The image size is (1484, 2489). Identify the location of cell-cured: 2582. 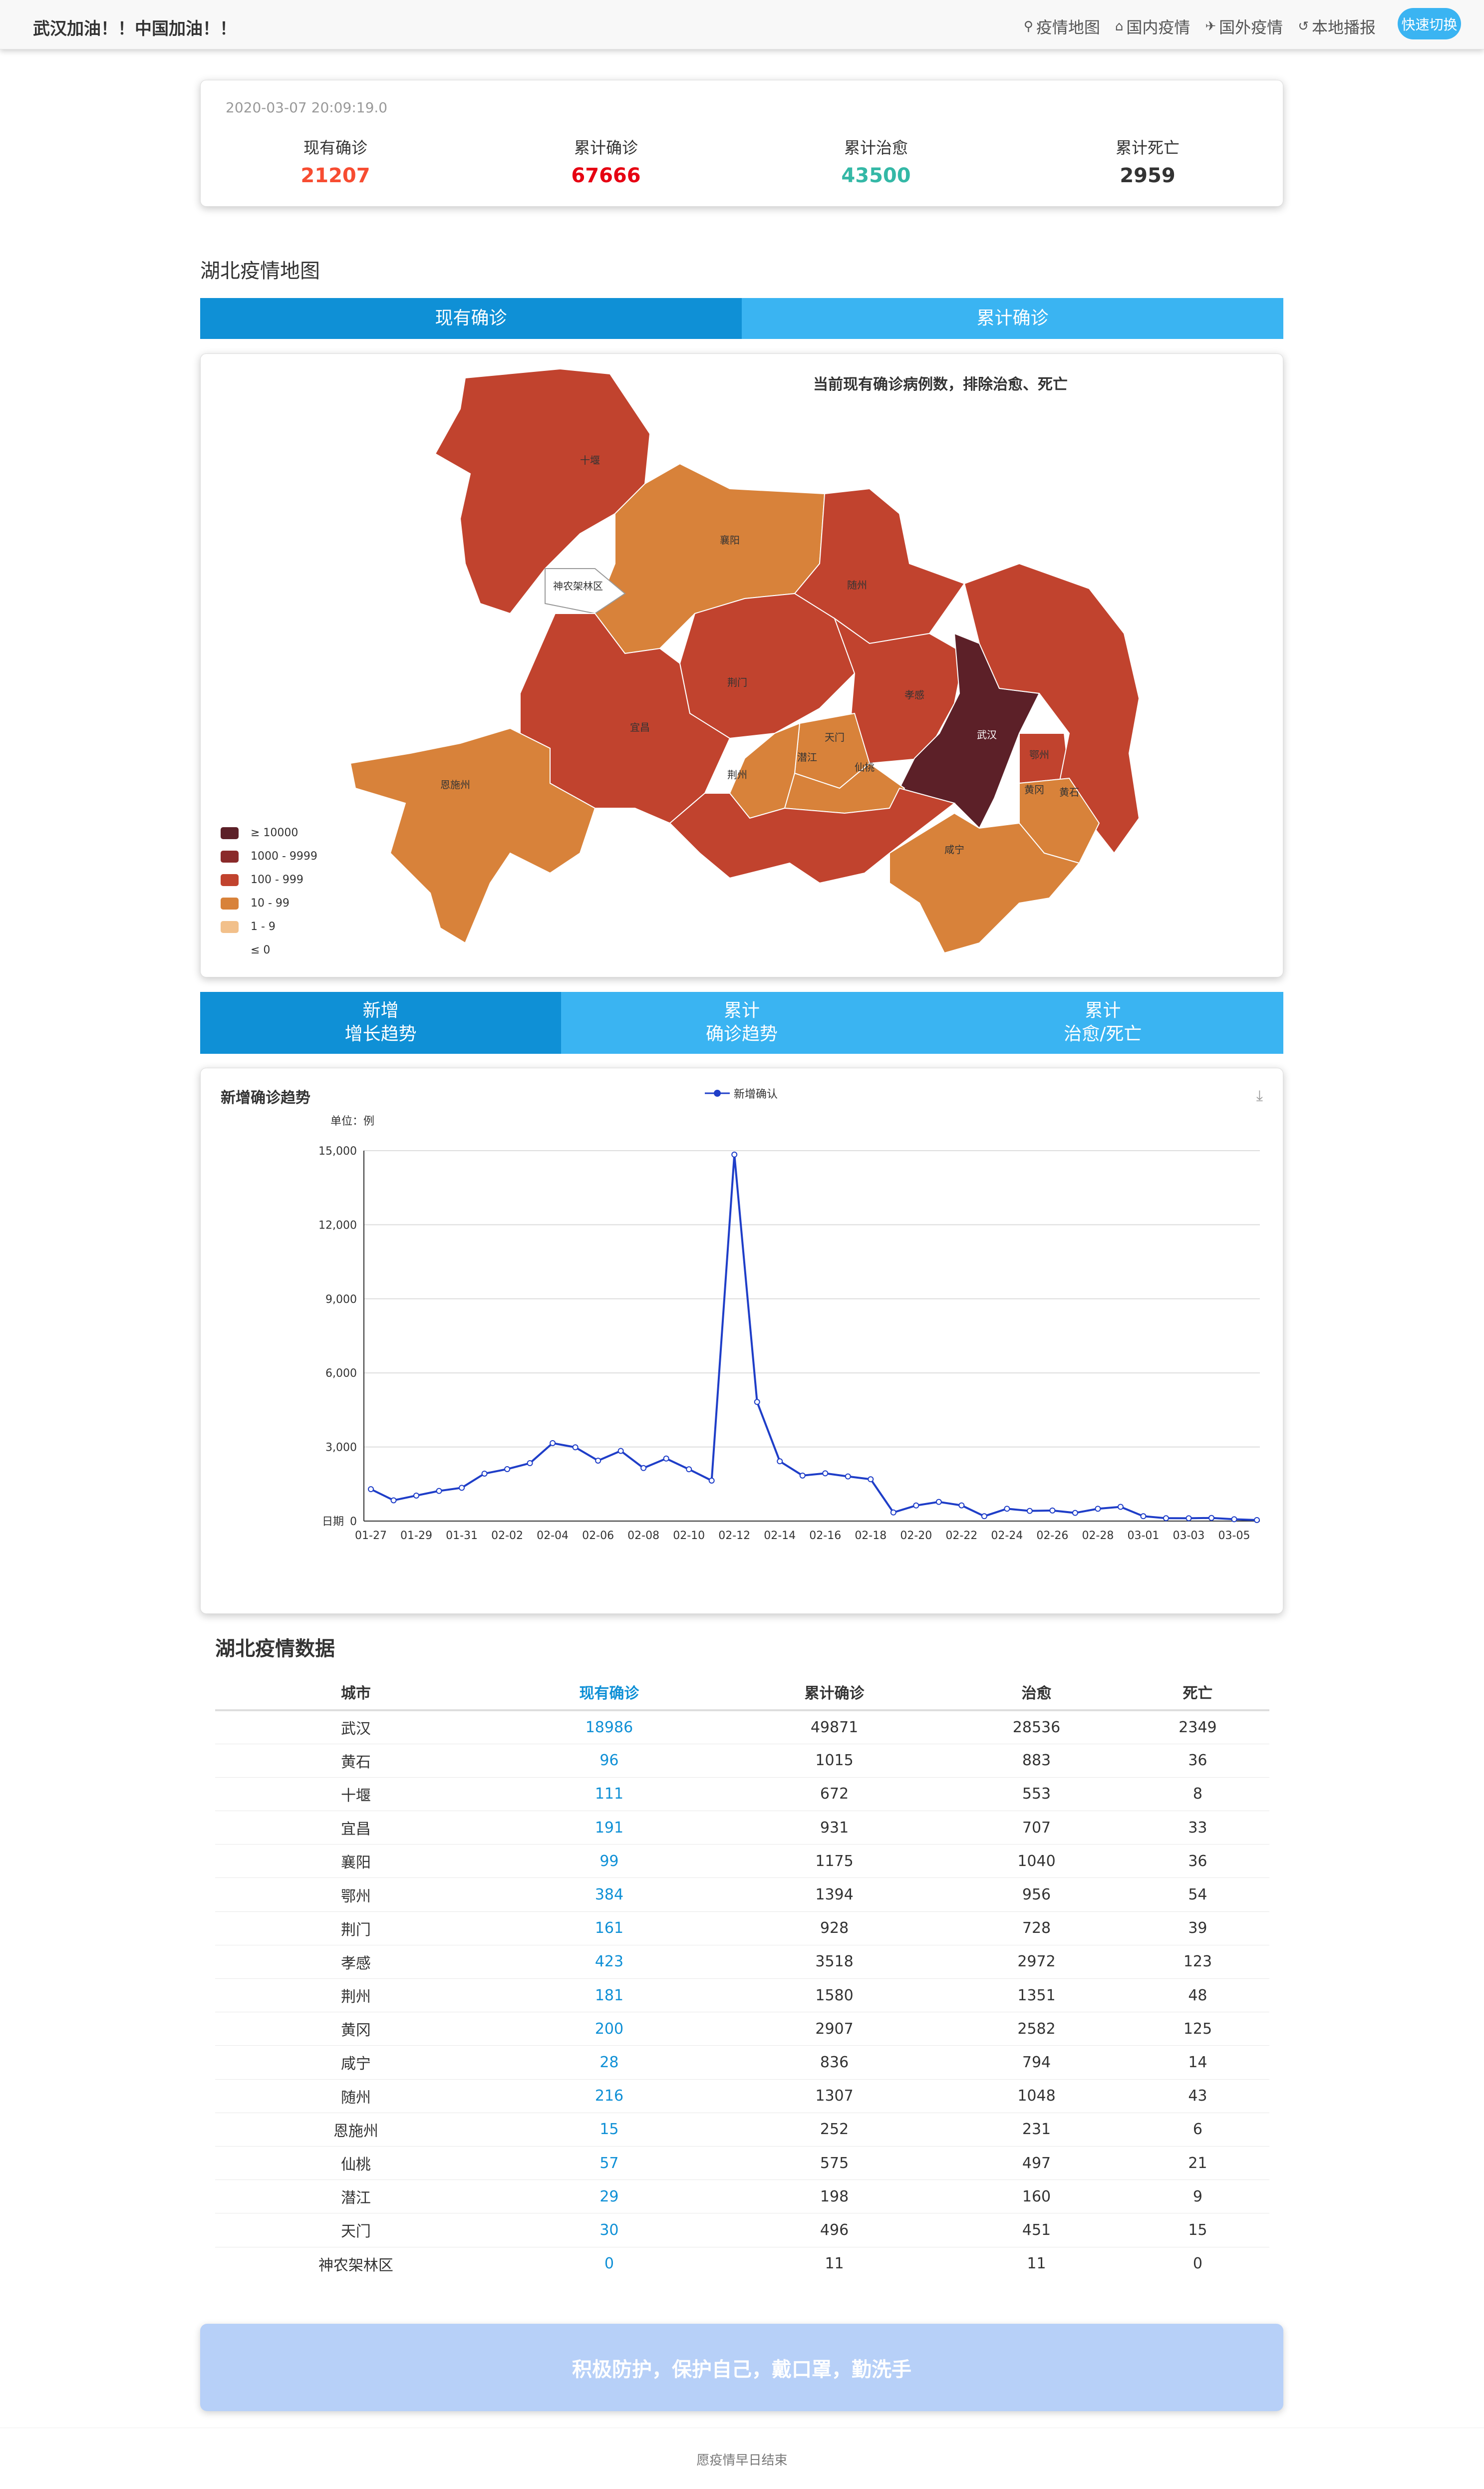
(1037, 2029).